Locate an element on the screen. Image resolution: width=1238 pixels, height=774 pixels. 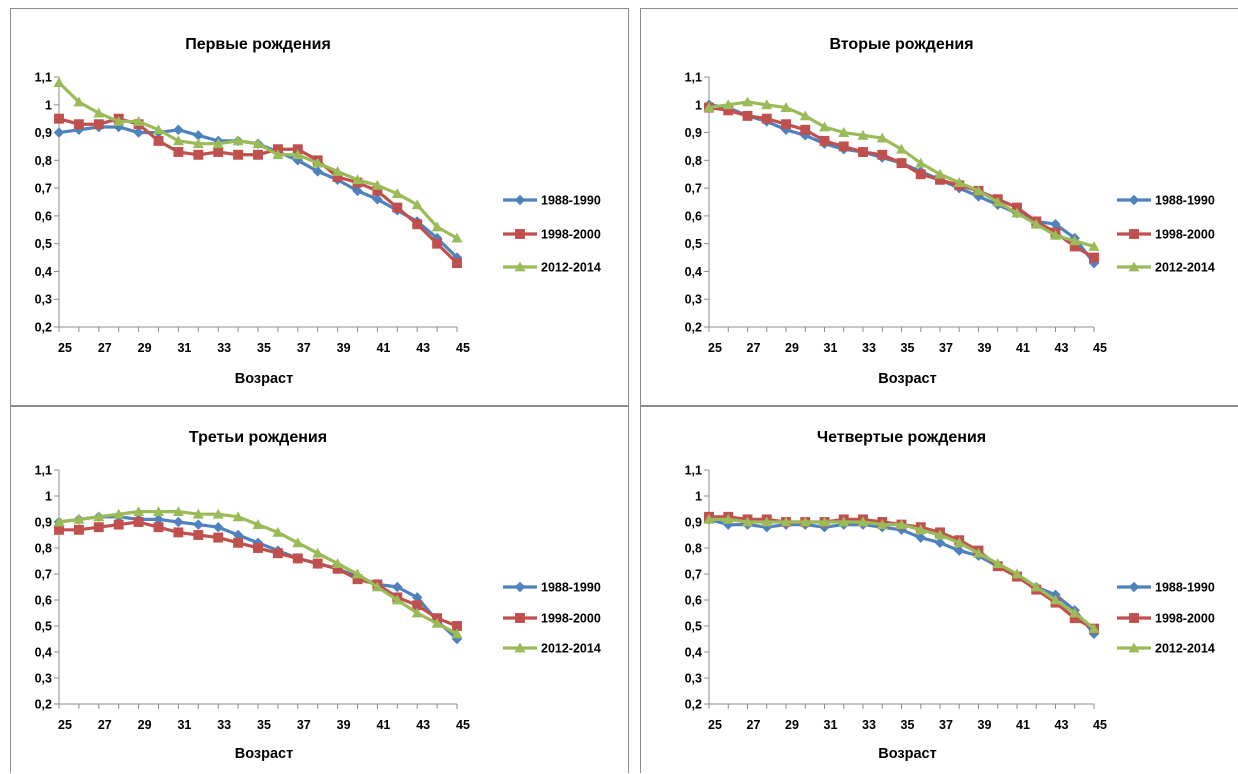
x-tick-label: 33 is located at coordinates (869, 725).